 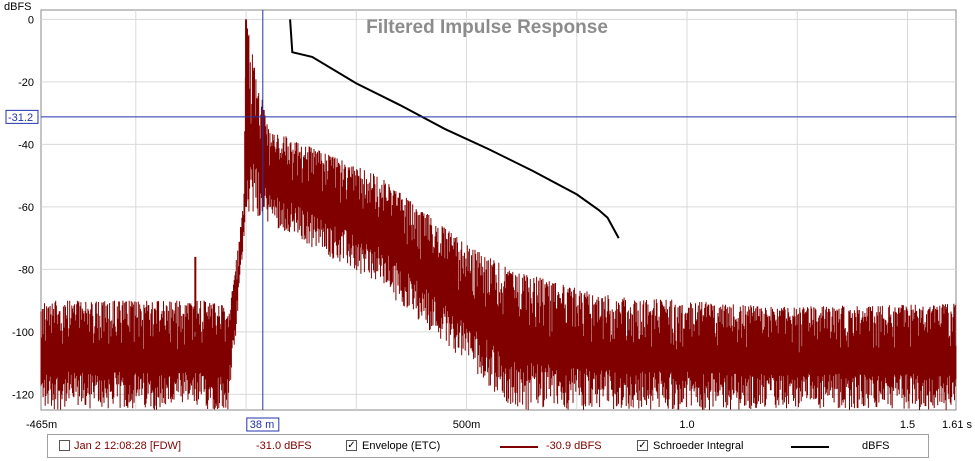 What do you see at coordinates (64, 445) in the screenshot?
I see `measurement-checkbox` at bounding box center [64, 445].